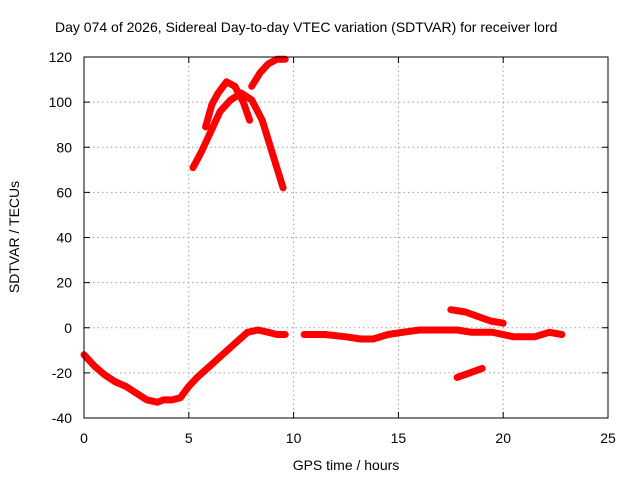 This screenshot has width=640, height=480. What do you see at coordinates (84, 438) in the screenshot?
I see `x-tick-label: 0` at bounding box center [84, 438].